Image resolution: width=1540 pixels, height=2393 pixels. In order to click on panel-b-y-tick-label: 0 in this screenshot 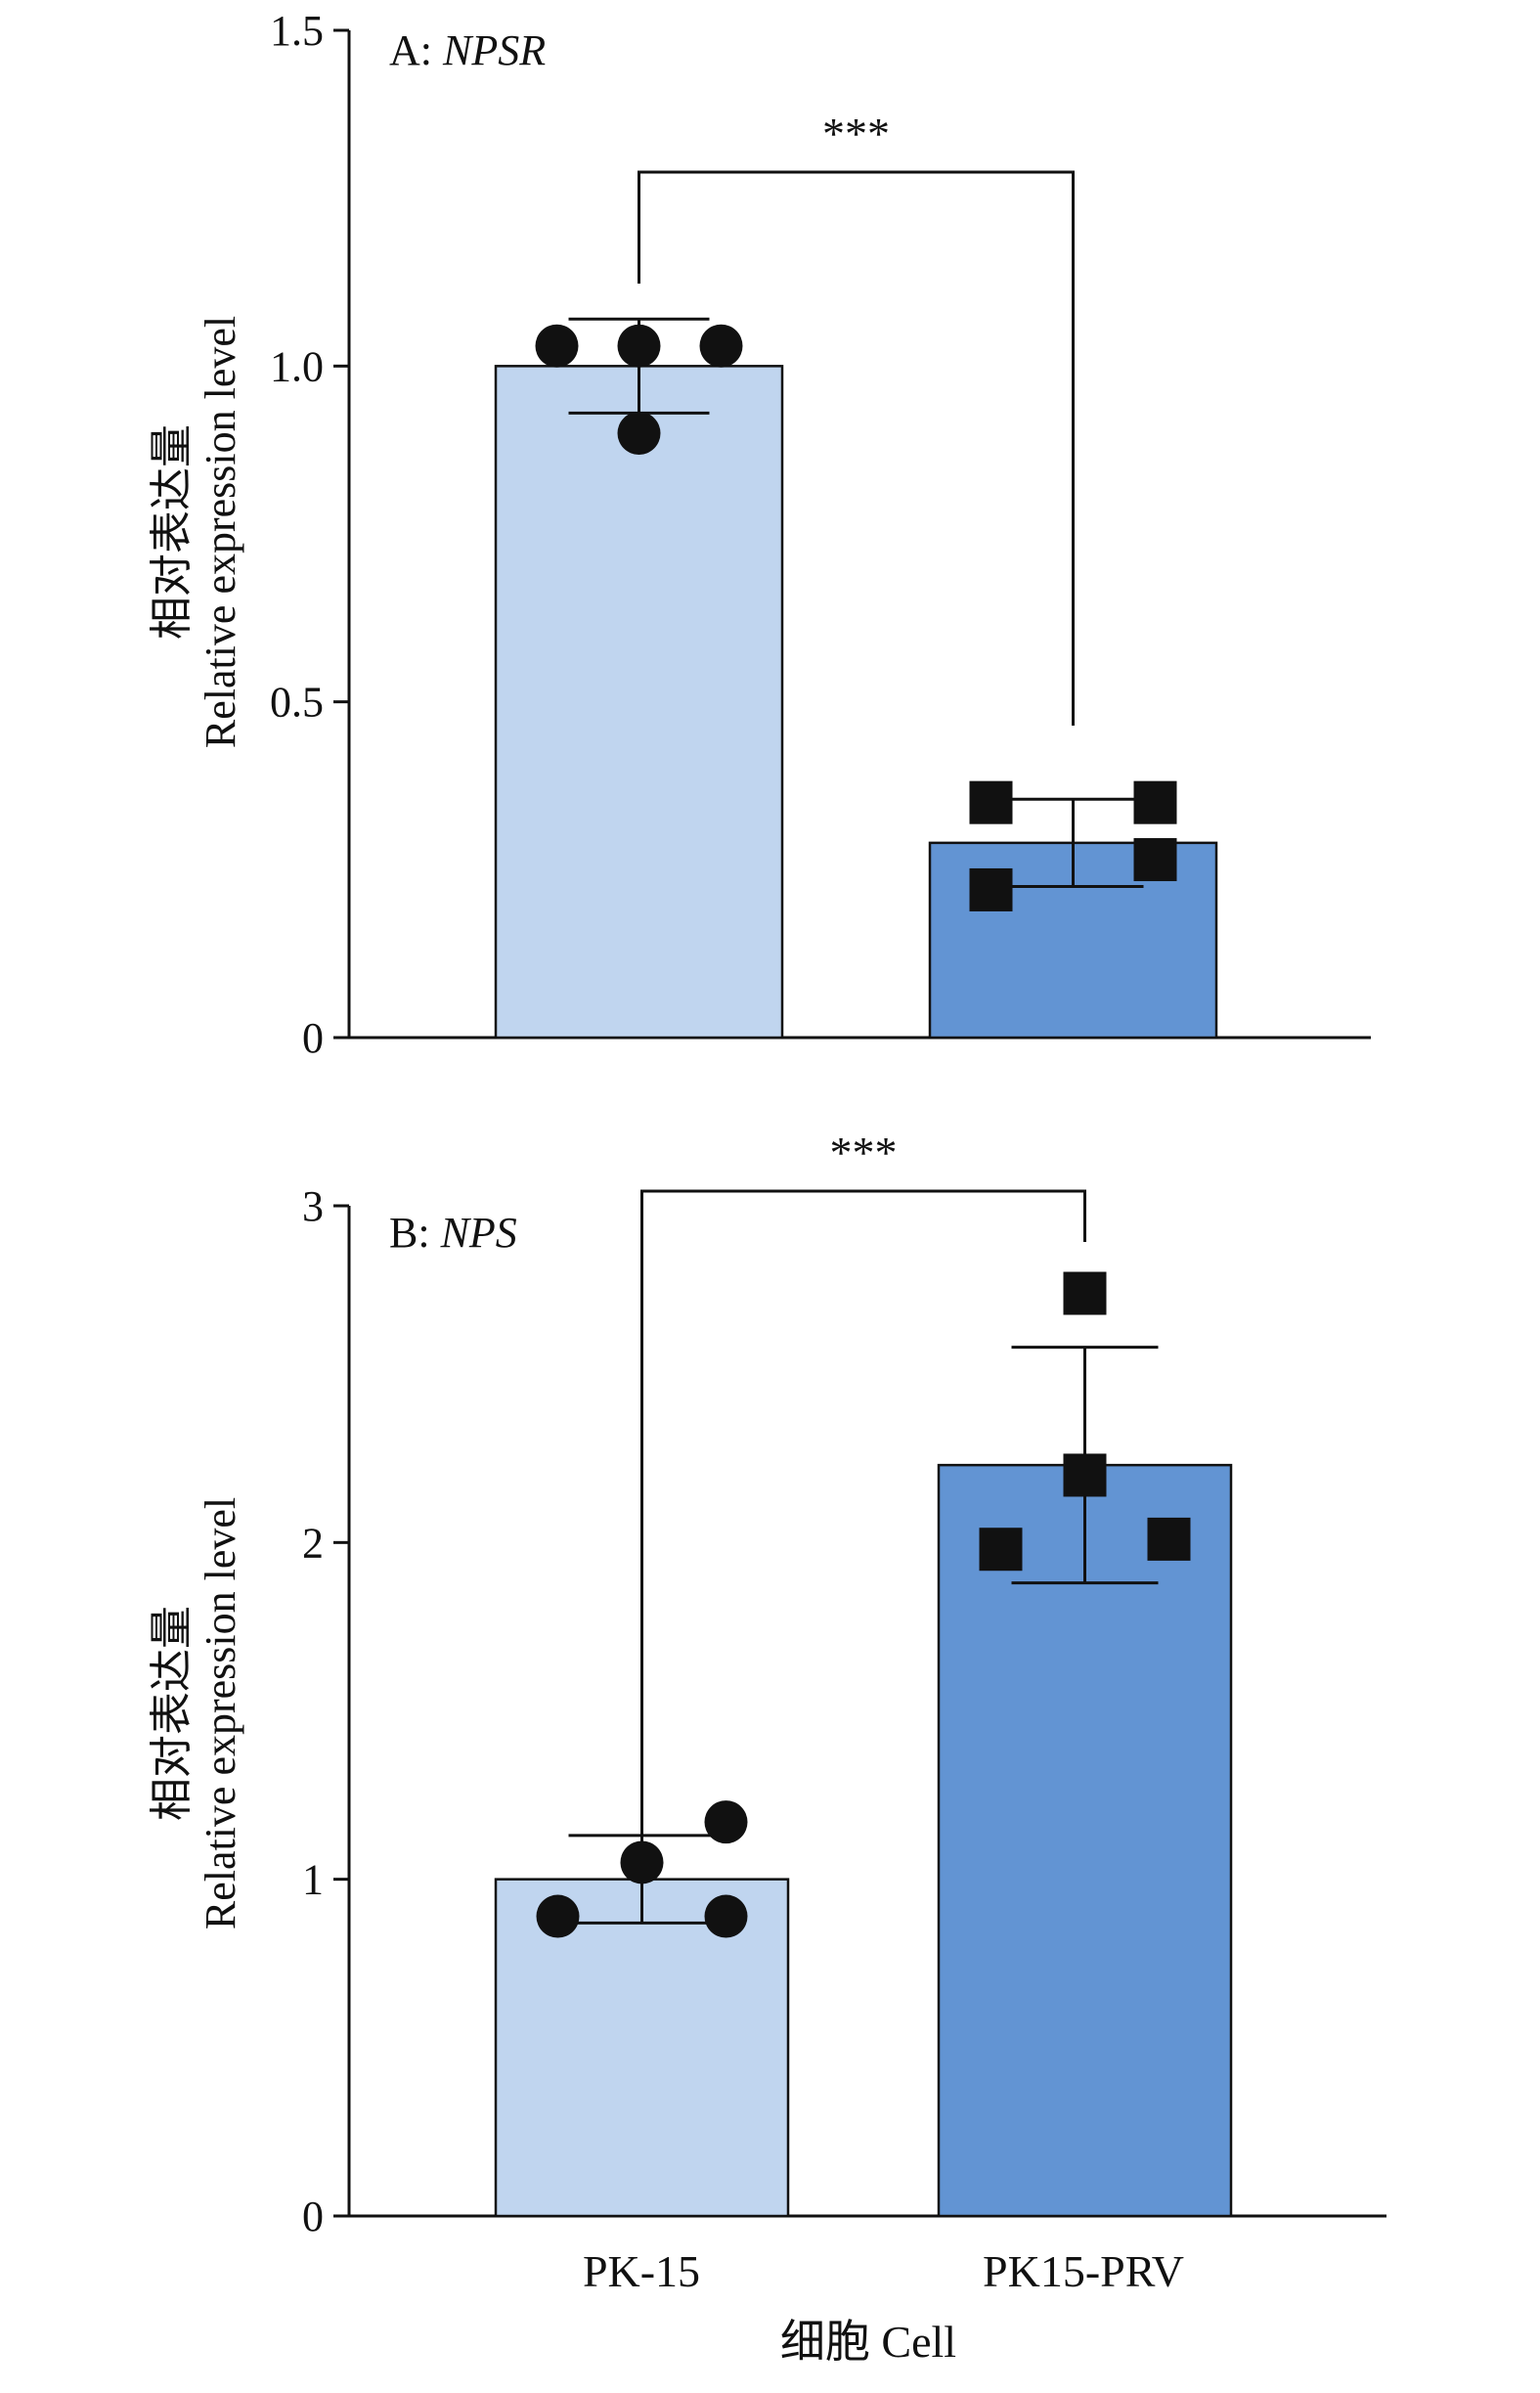, I will do `click(313, 2216)`.